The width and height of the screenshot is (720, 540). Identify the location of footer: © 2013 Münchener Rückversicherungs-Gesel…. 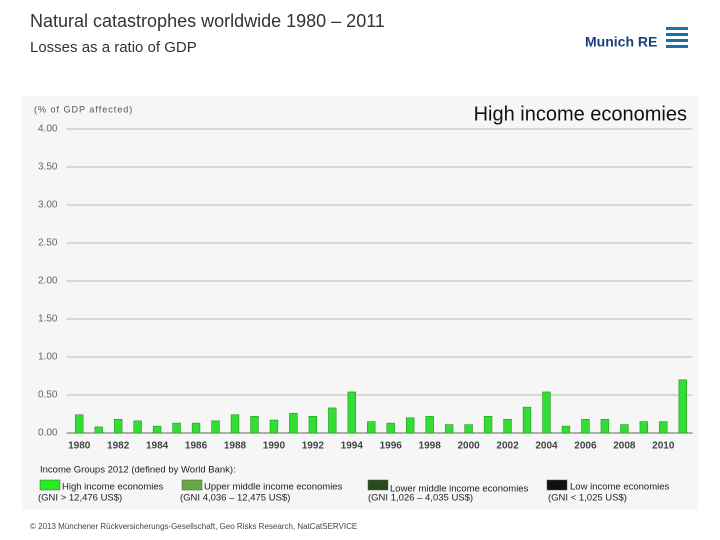
(193, 526).